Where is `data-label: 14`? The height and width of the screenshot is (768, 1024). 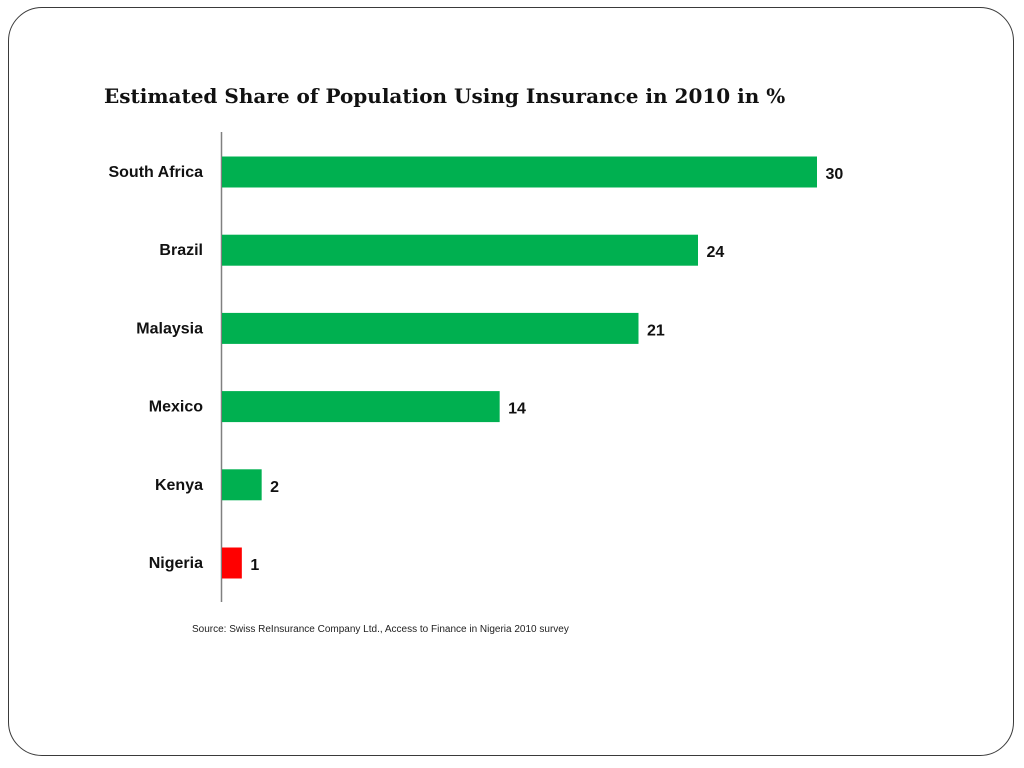
data-label: 14 is located at coordinates (517, 409).